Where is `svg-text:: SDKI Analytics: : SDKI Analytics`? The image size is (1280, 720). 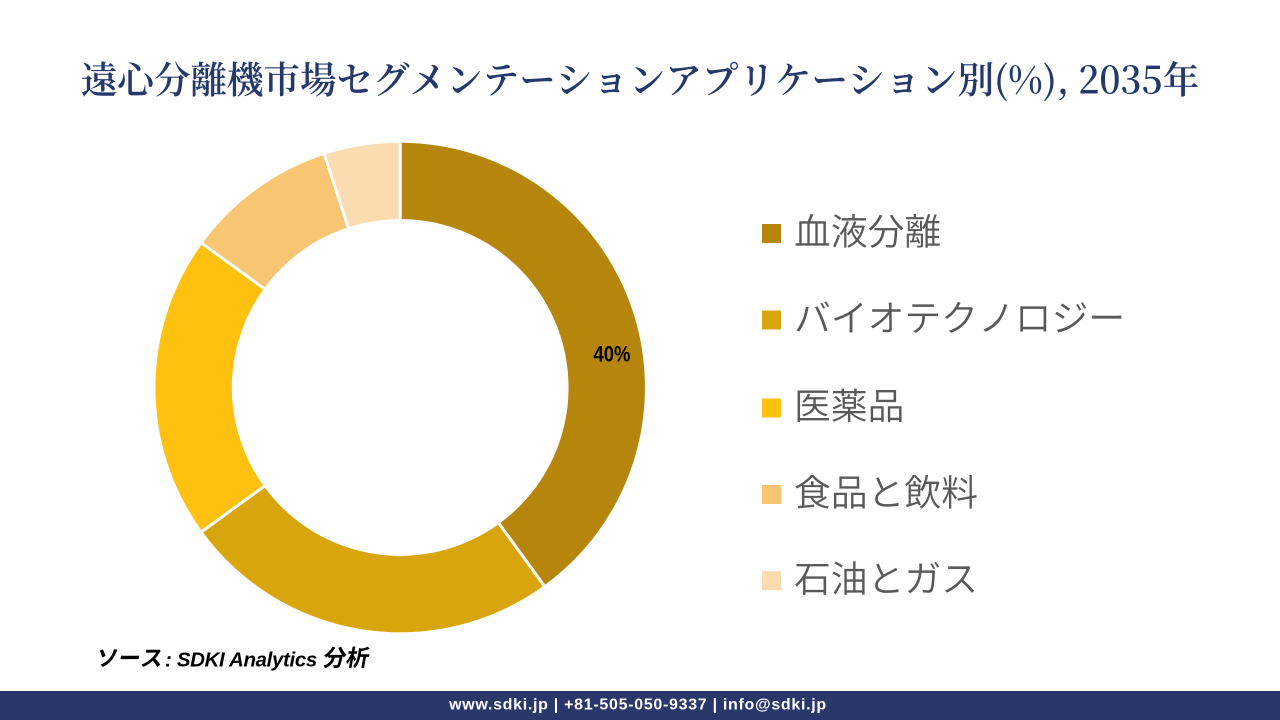 svg-text:: SDKI Analytics: : SDKI Analytics is located at coordinates (241, 660).